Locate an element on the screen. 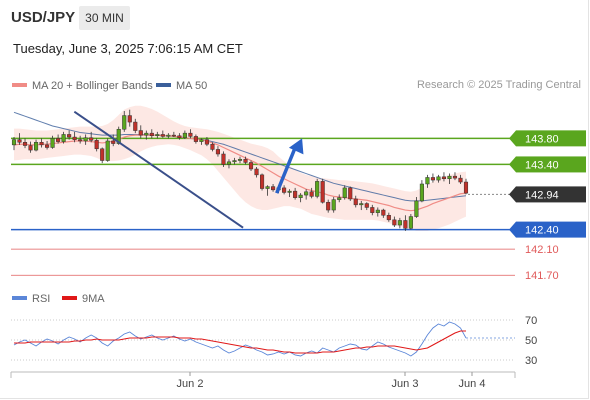  projection-arrow-head is located at coordinates (296, 146).